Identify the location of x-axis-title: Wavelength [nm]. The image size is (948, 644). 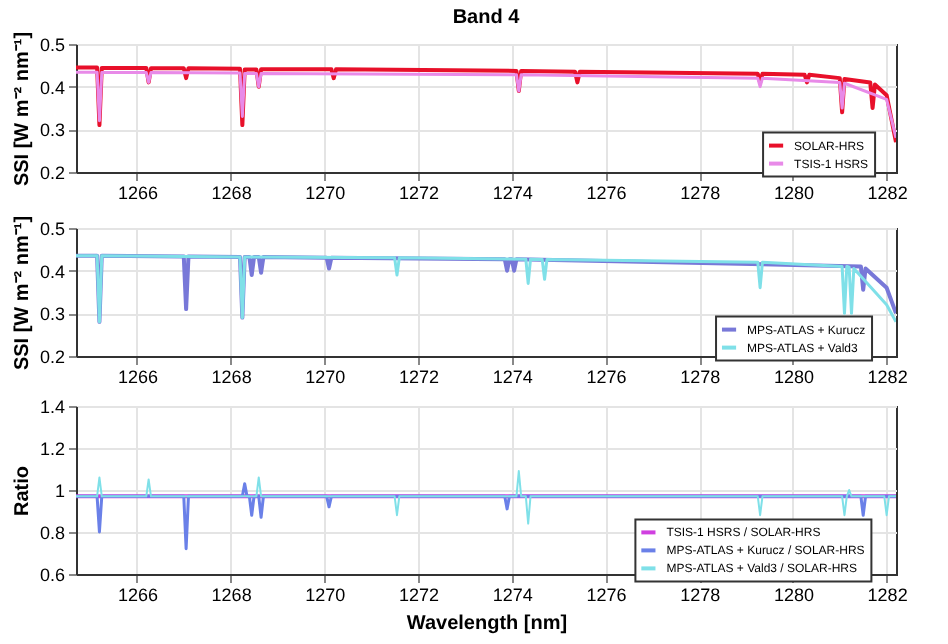
(487, 624).